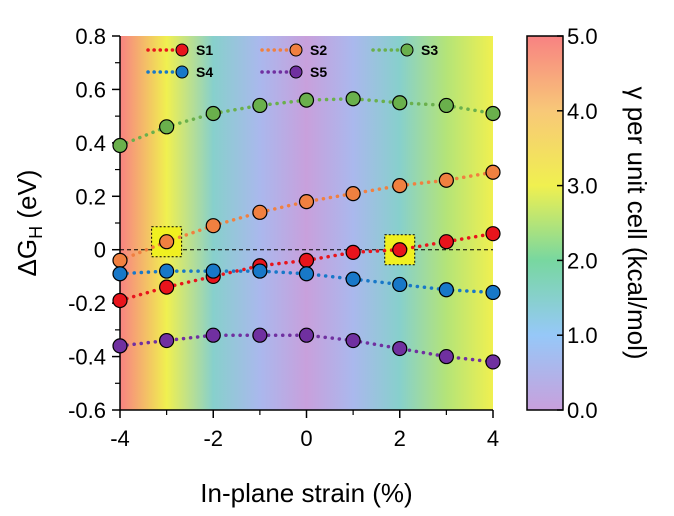  I want to click on colorbar: 0.0 1.0 2.0 3.0 4.0 5.0, so click(562, 223).